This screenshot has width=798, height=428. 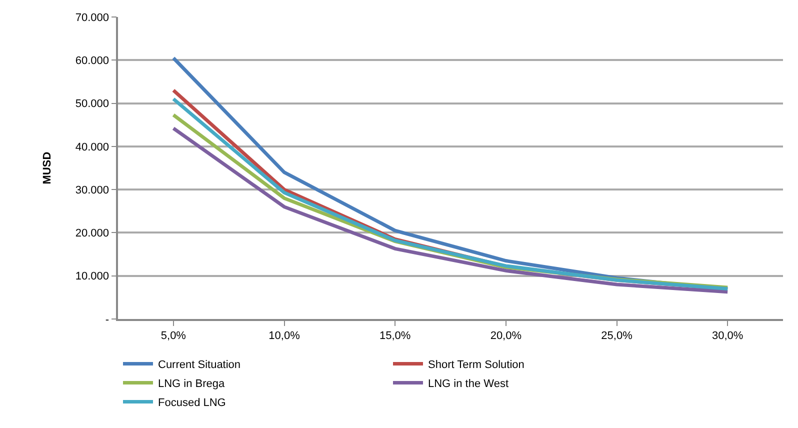 What do you see at coordinates (92, 60) in the screenshot?
I see `y-tick-label: 60.000` at bounding box center [92, 60].